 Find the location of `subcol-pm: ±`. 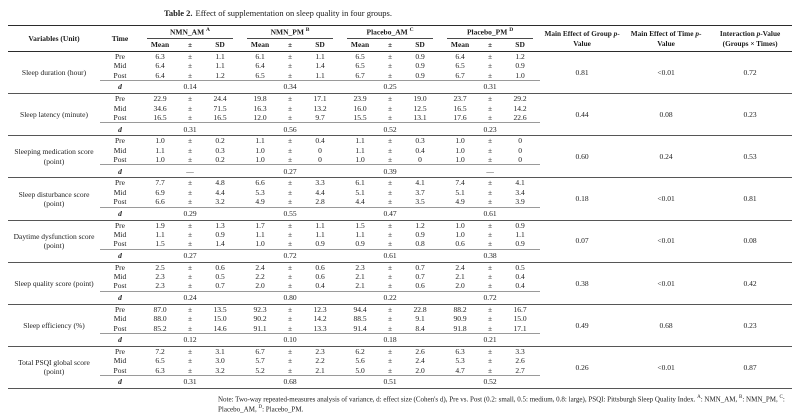

subcol-pm: ± is located at coordinates (290, 45).